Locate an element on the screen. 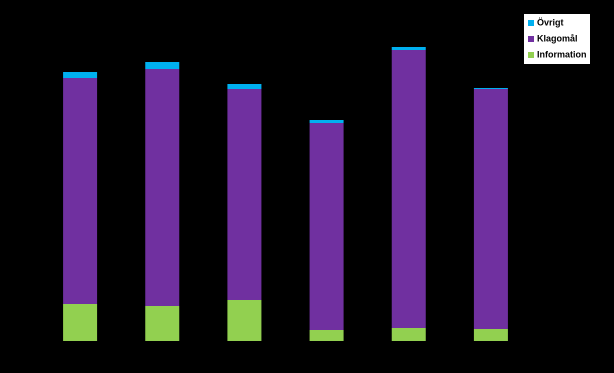 This screenshot has width=614, height=373. legend-label: Övrigt is located at coordinates (550, 22).